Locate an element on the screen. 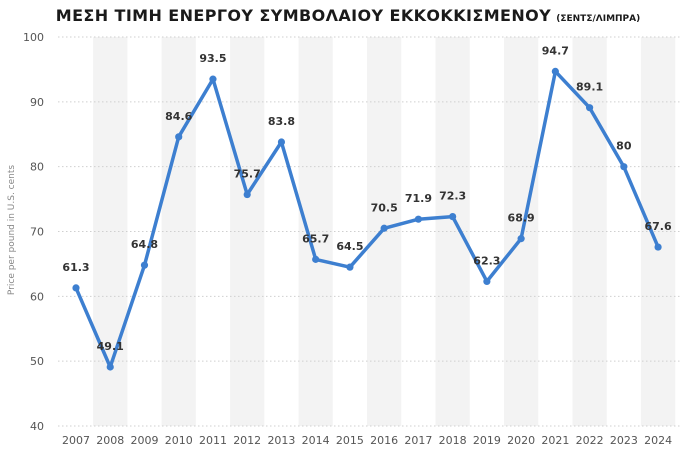 This screenshot has height=470, width=696. data-label: 62.3 is located at coordinates (486, 260).